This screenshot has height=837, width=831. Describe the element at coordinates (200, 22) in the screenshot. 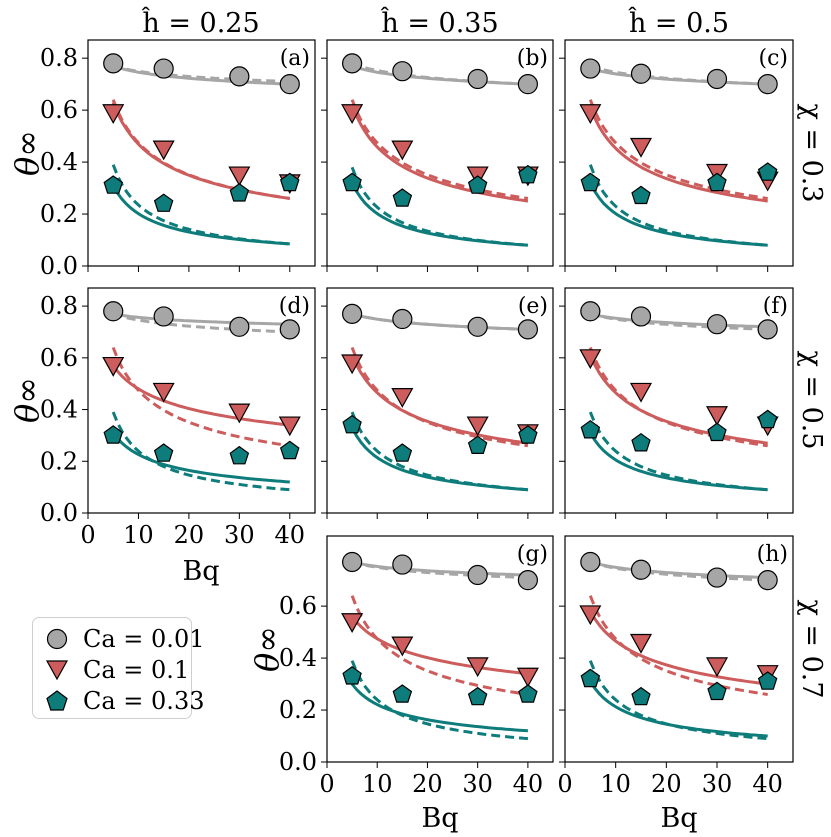

I see `column-title: ĥ = 0.25` at that location.